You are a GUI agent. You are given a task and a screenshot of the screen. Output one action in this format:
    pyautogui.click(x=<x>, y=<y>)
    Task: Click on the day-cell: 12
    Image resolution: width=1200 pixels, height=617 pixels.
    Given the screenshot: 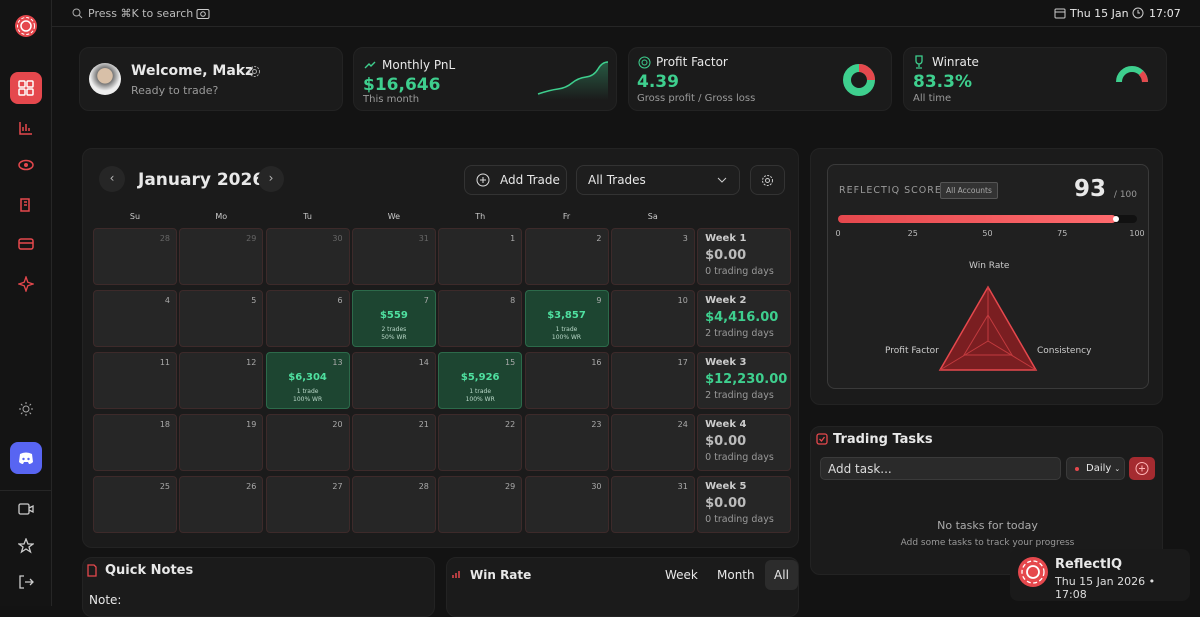 What is the action you would take?
    pyautogui.click(x=221, y=380)
    